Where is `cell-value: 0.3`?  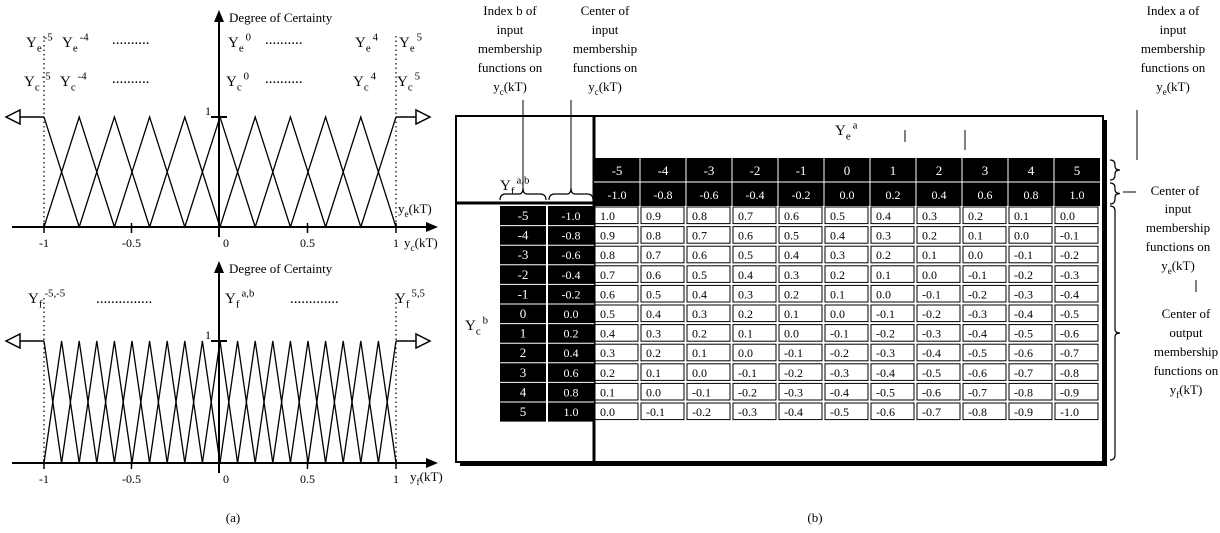
cell-value: 0.3 is located at coordinates (653, 334).